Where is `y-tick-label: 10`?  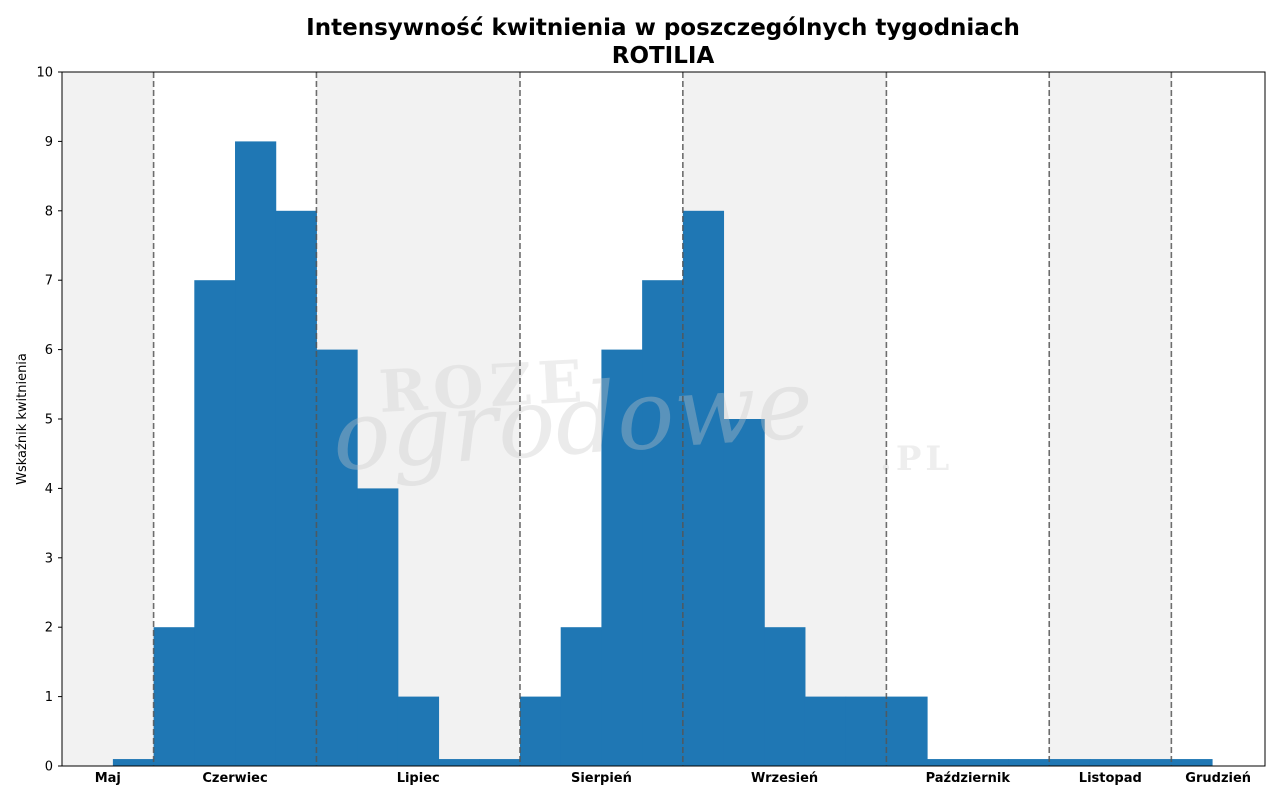 y-tick-label: 10 is located at coordinates (44, 73).